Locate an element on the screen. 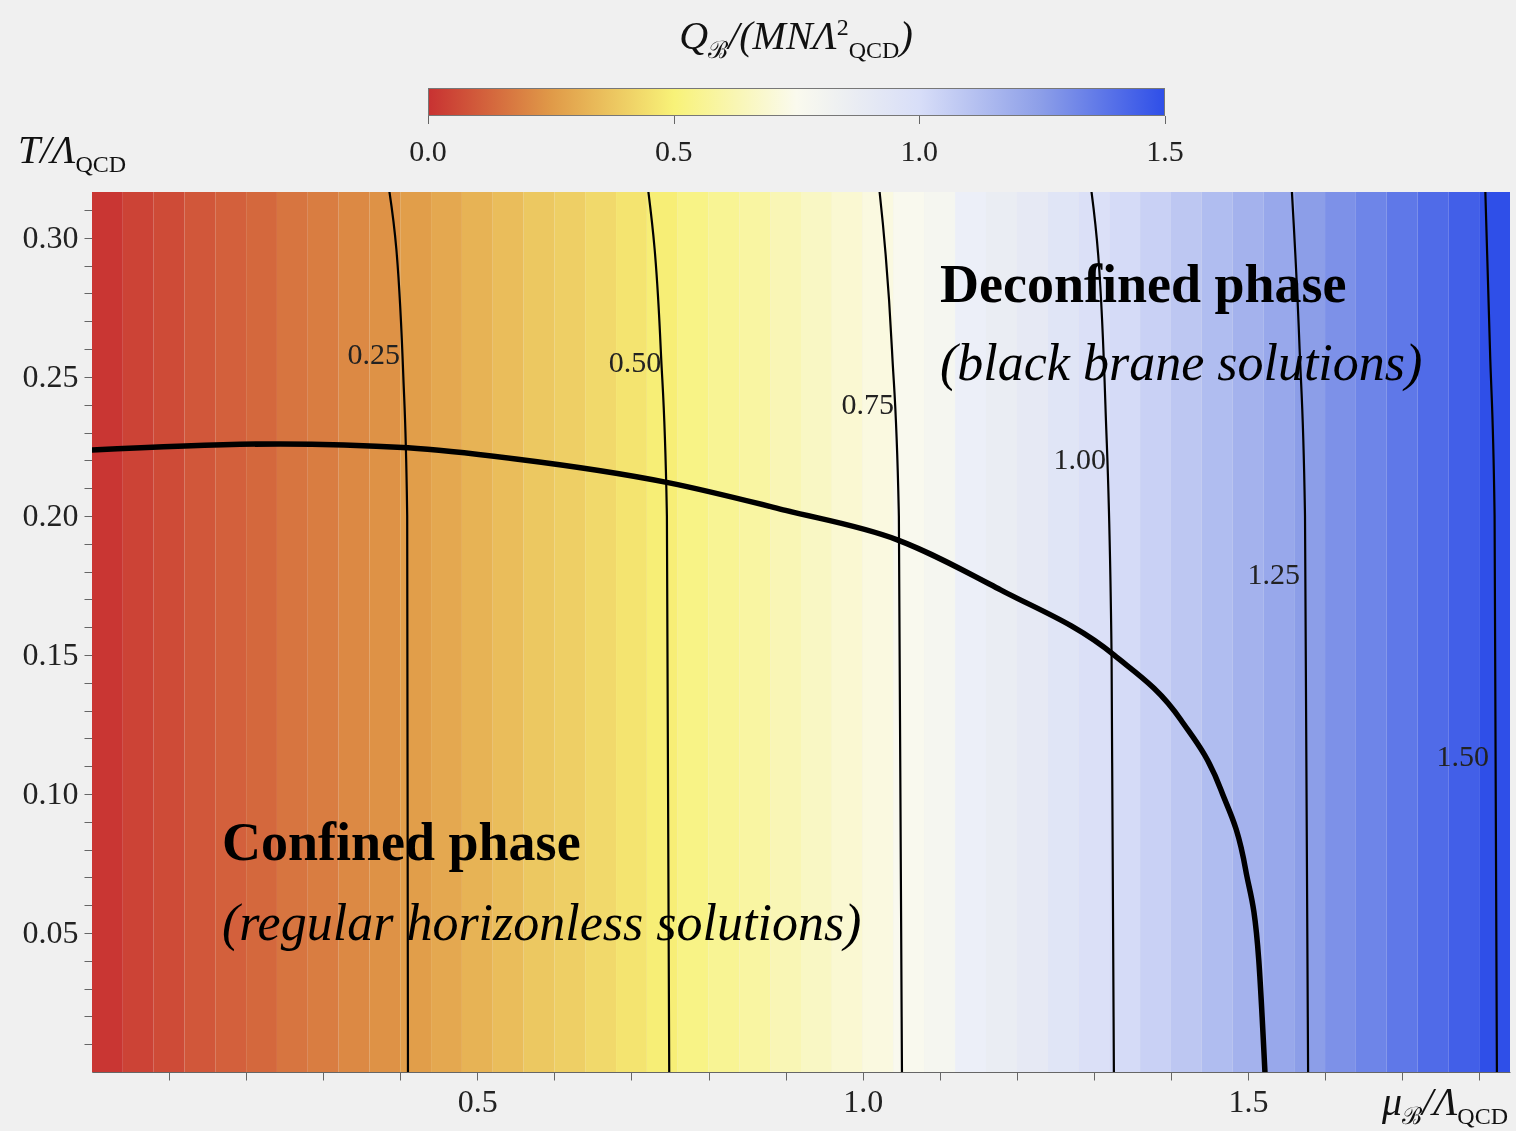 The height and width of the screenshot is (1131, 1516). x-tick-label: 0.5 is located at coordinates (477, 1100).